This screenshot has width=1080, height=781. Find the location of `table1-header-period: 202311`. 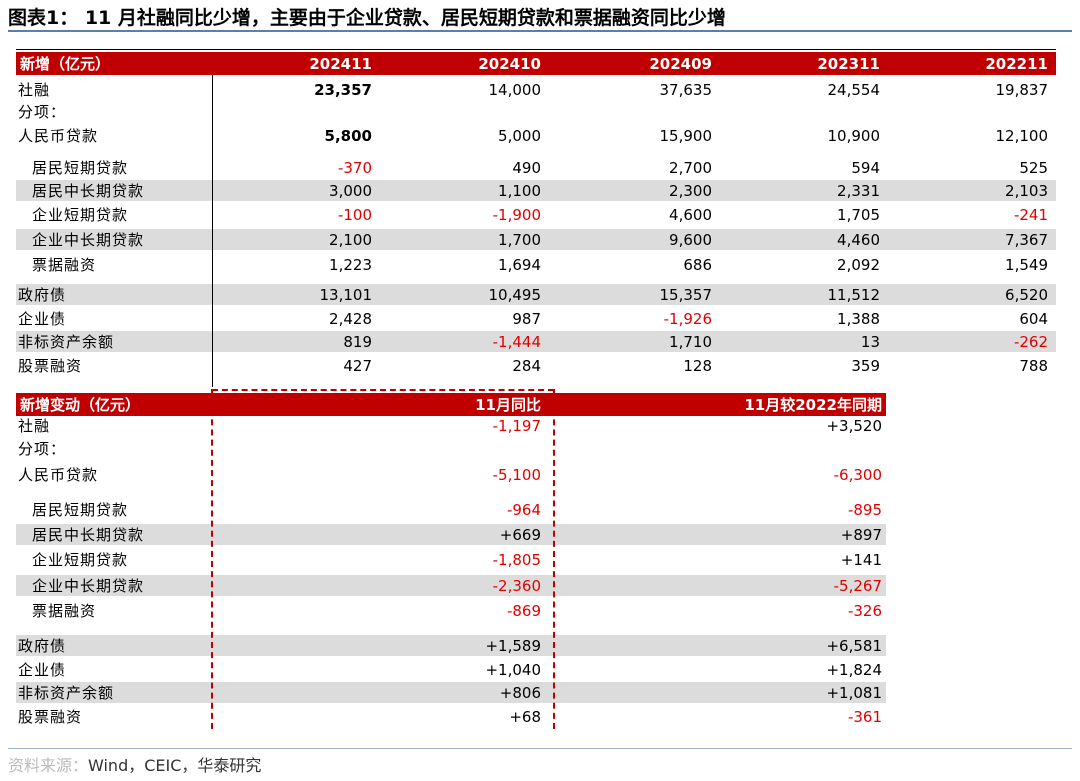

table1-header-period: 202311 is located at coordinates (848, 63).